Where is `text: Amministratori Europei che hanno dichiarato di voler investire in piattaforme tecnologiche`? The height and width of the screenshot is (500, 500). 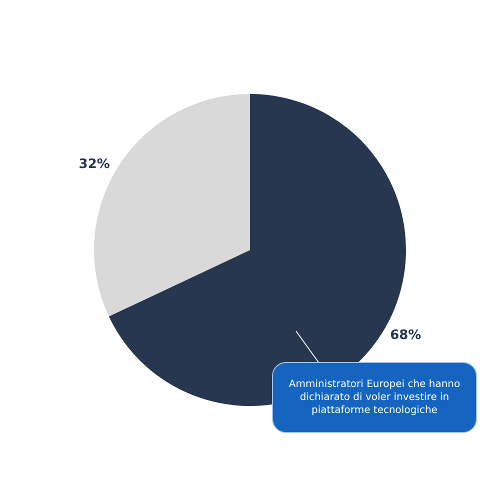
text: Amministratori Europei che hanno dichiarato di voler investire in piattaforme tecnologiche is located at coordinates (374, 397).